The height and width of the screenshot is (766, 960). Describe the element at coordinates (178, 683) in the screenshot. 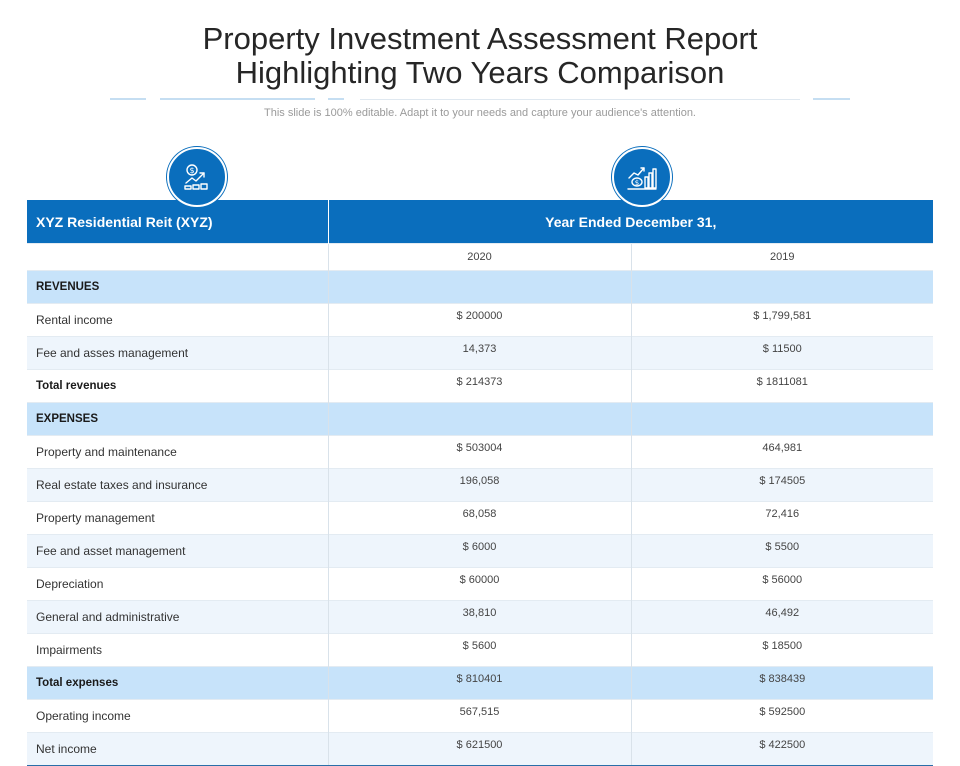

I see `row-label: Total expenses` at that location.